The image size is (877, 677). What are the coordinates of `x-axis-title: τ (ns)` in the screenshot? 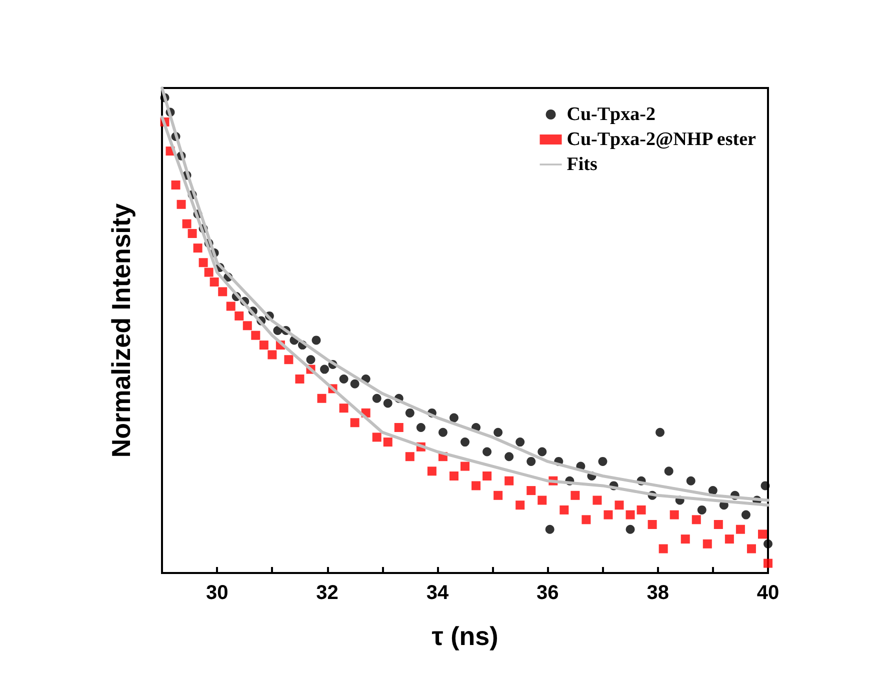 It's located at (465, 636).